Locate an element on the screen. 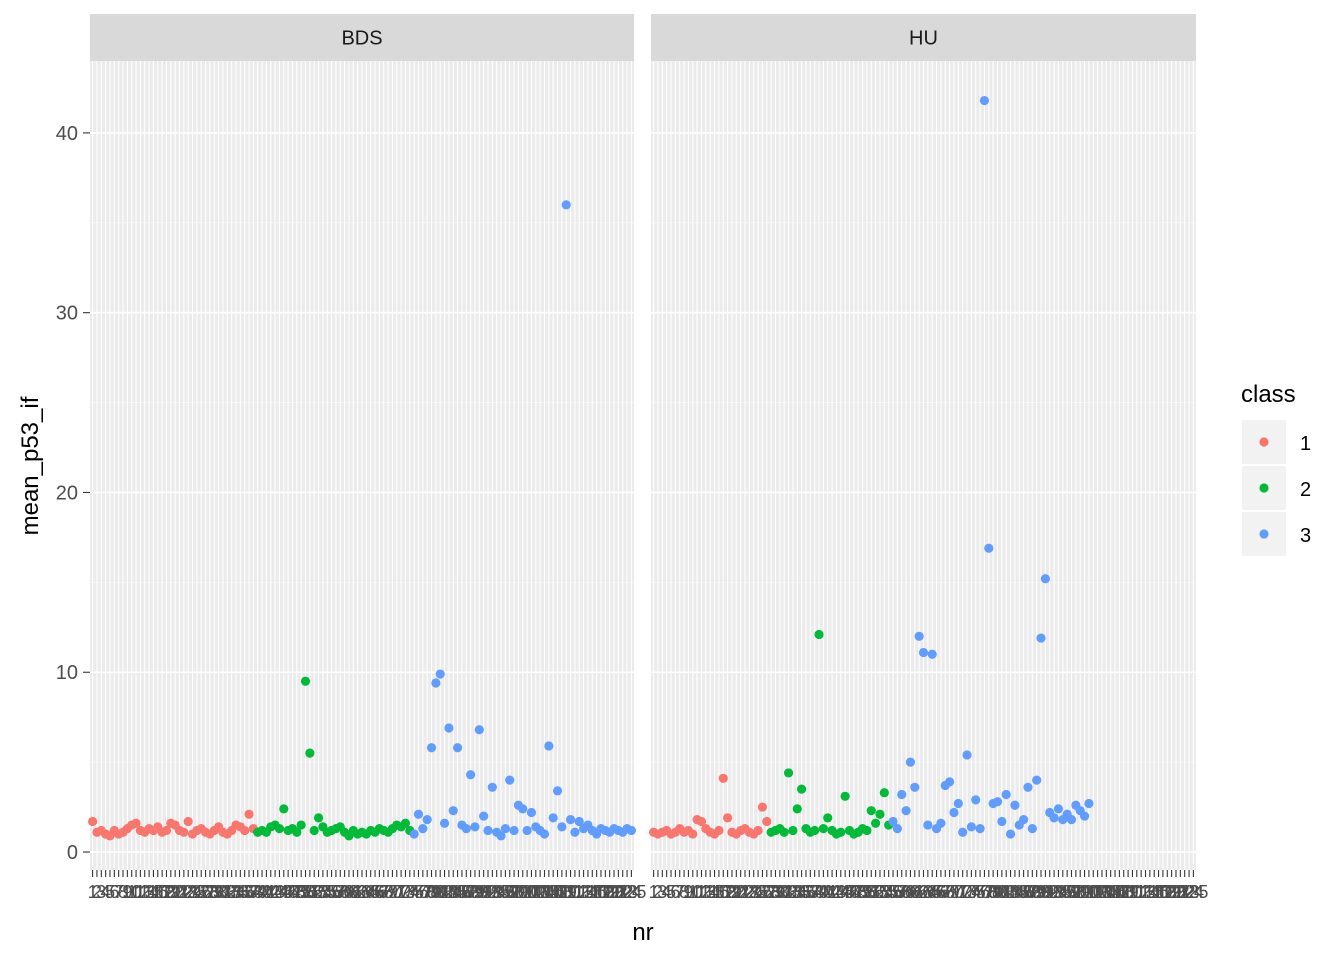 The width and height of the screenshot is (1344, 965). x-tick-label: 108 is located at coordinates (1119, 892).